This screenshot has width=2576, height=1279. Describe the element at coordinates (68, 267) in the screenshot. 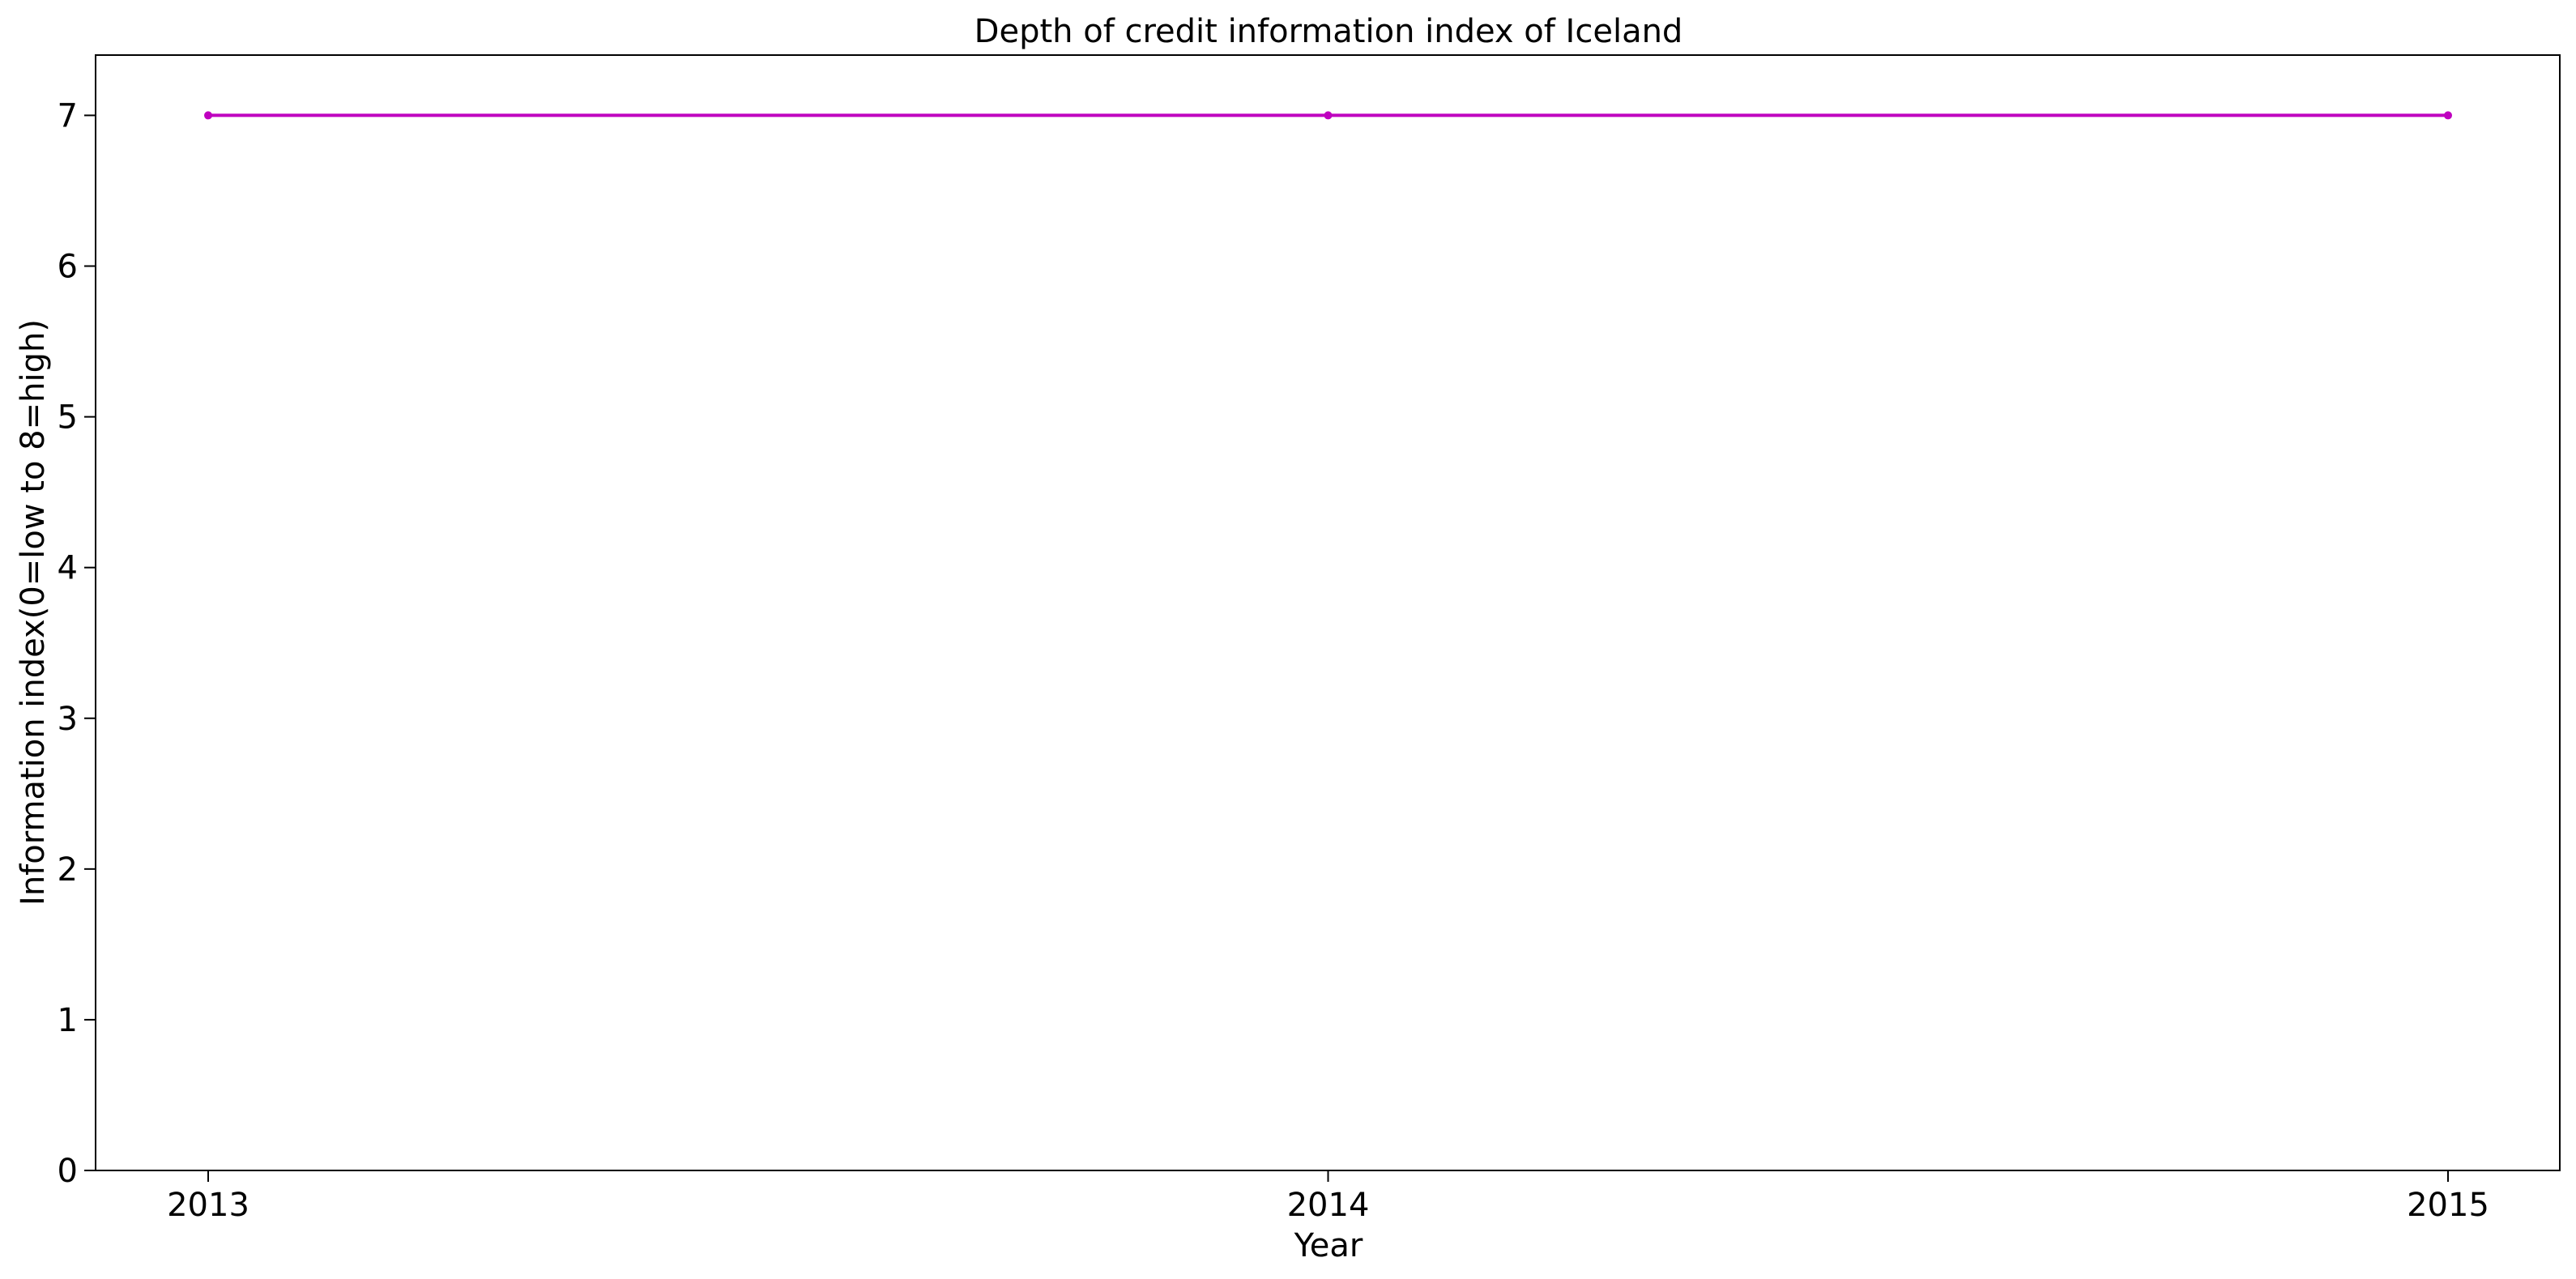

I see `y-tick-label: 6` at that location.